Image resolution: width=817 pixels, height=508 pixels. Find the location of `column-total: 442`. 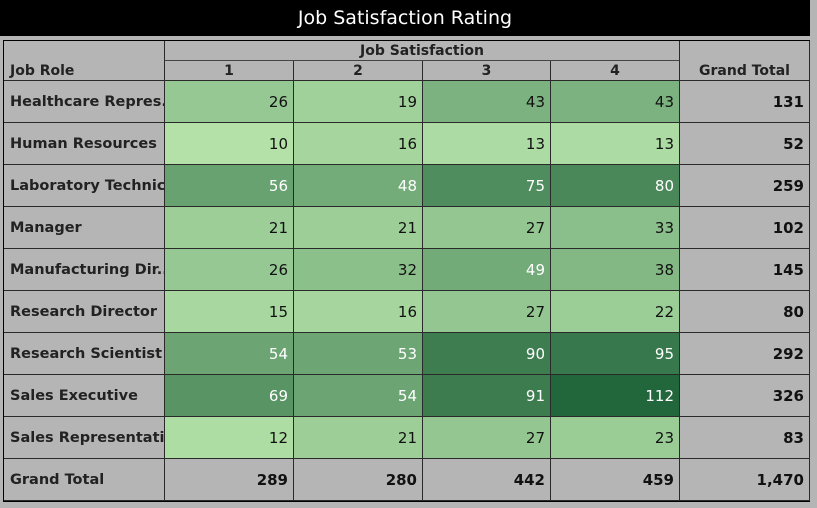

column-total: 442 is located at coordinates (487, 480).